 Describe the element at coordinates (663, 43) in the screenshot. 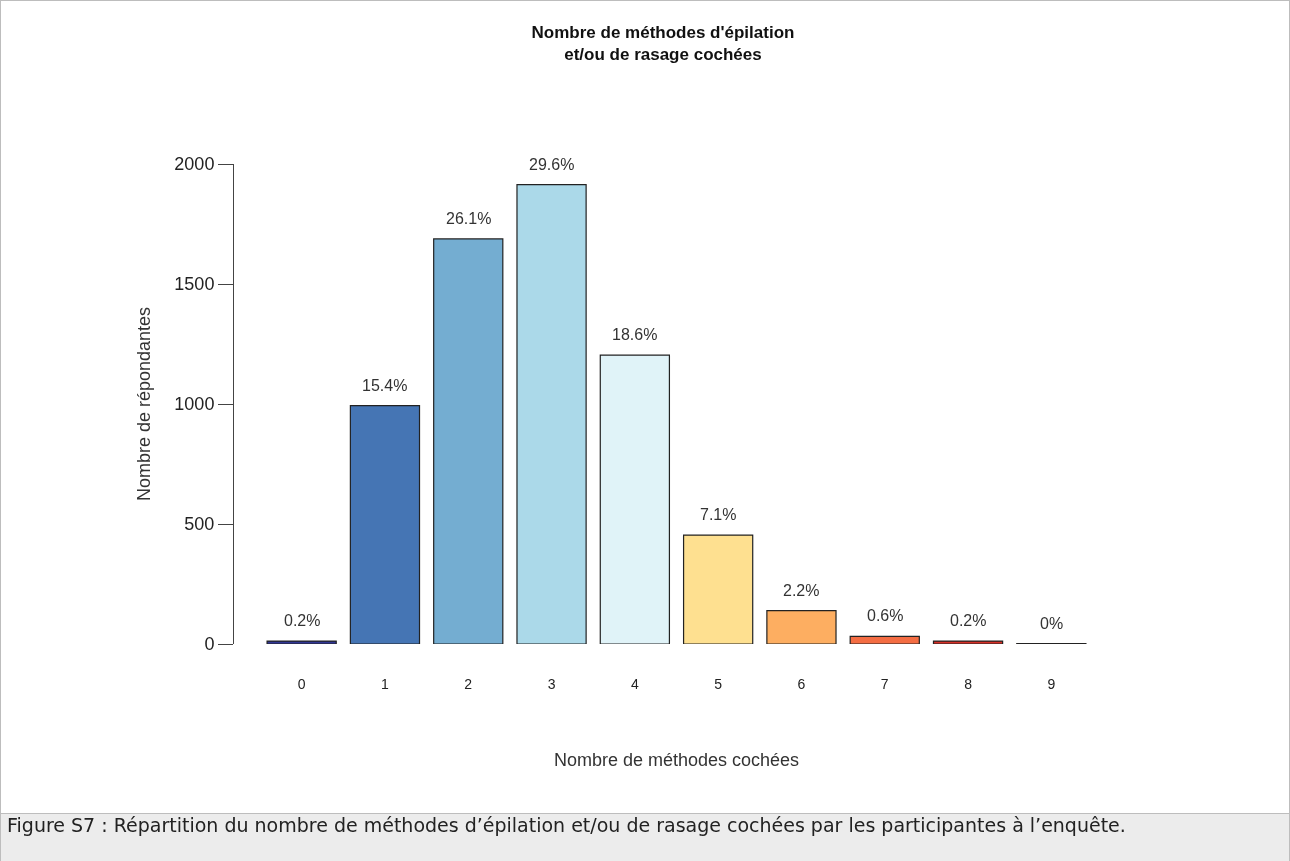

I see `chart-title: Nombre de méthodes d'épilation et/ou de rasage cochées` at that location.